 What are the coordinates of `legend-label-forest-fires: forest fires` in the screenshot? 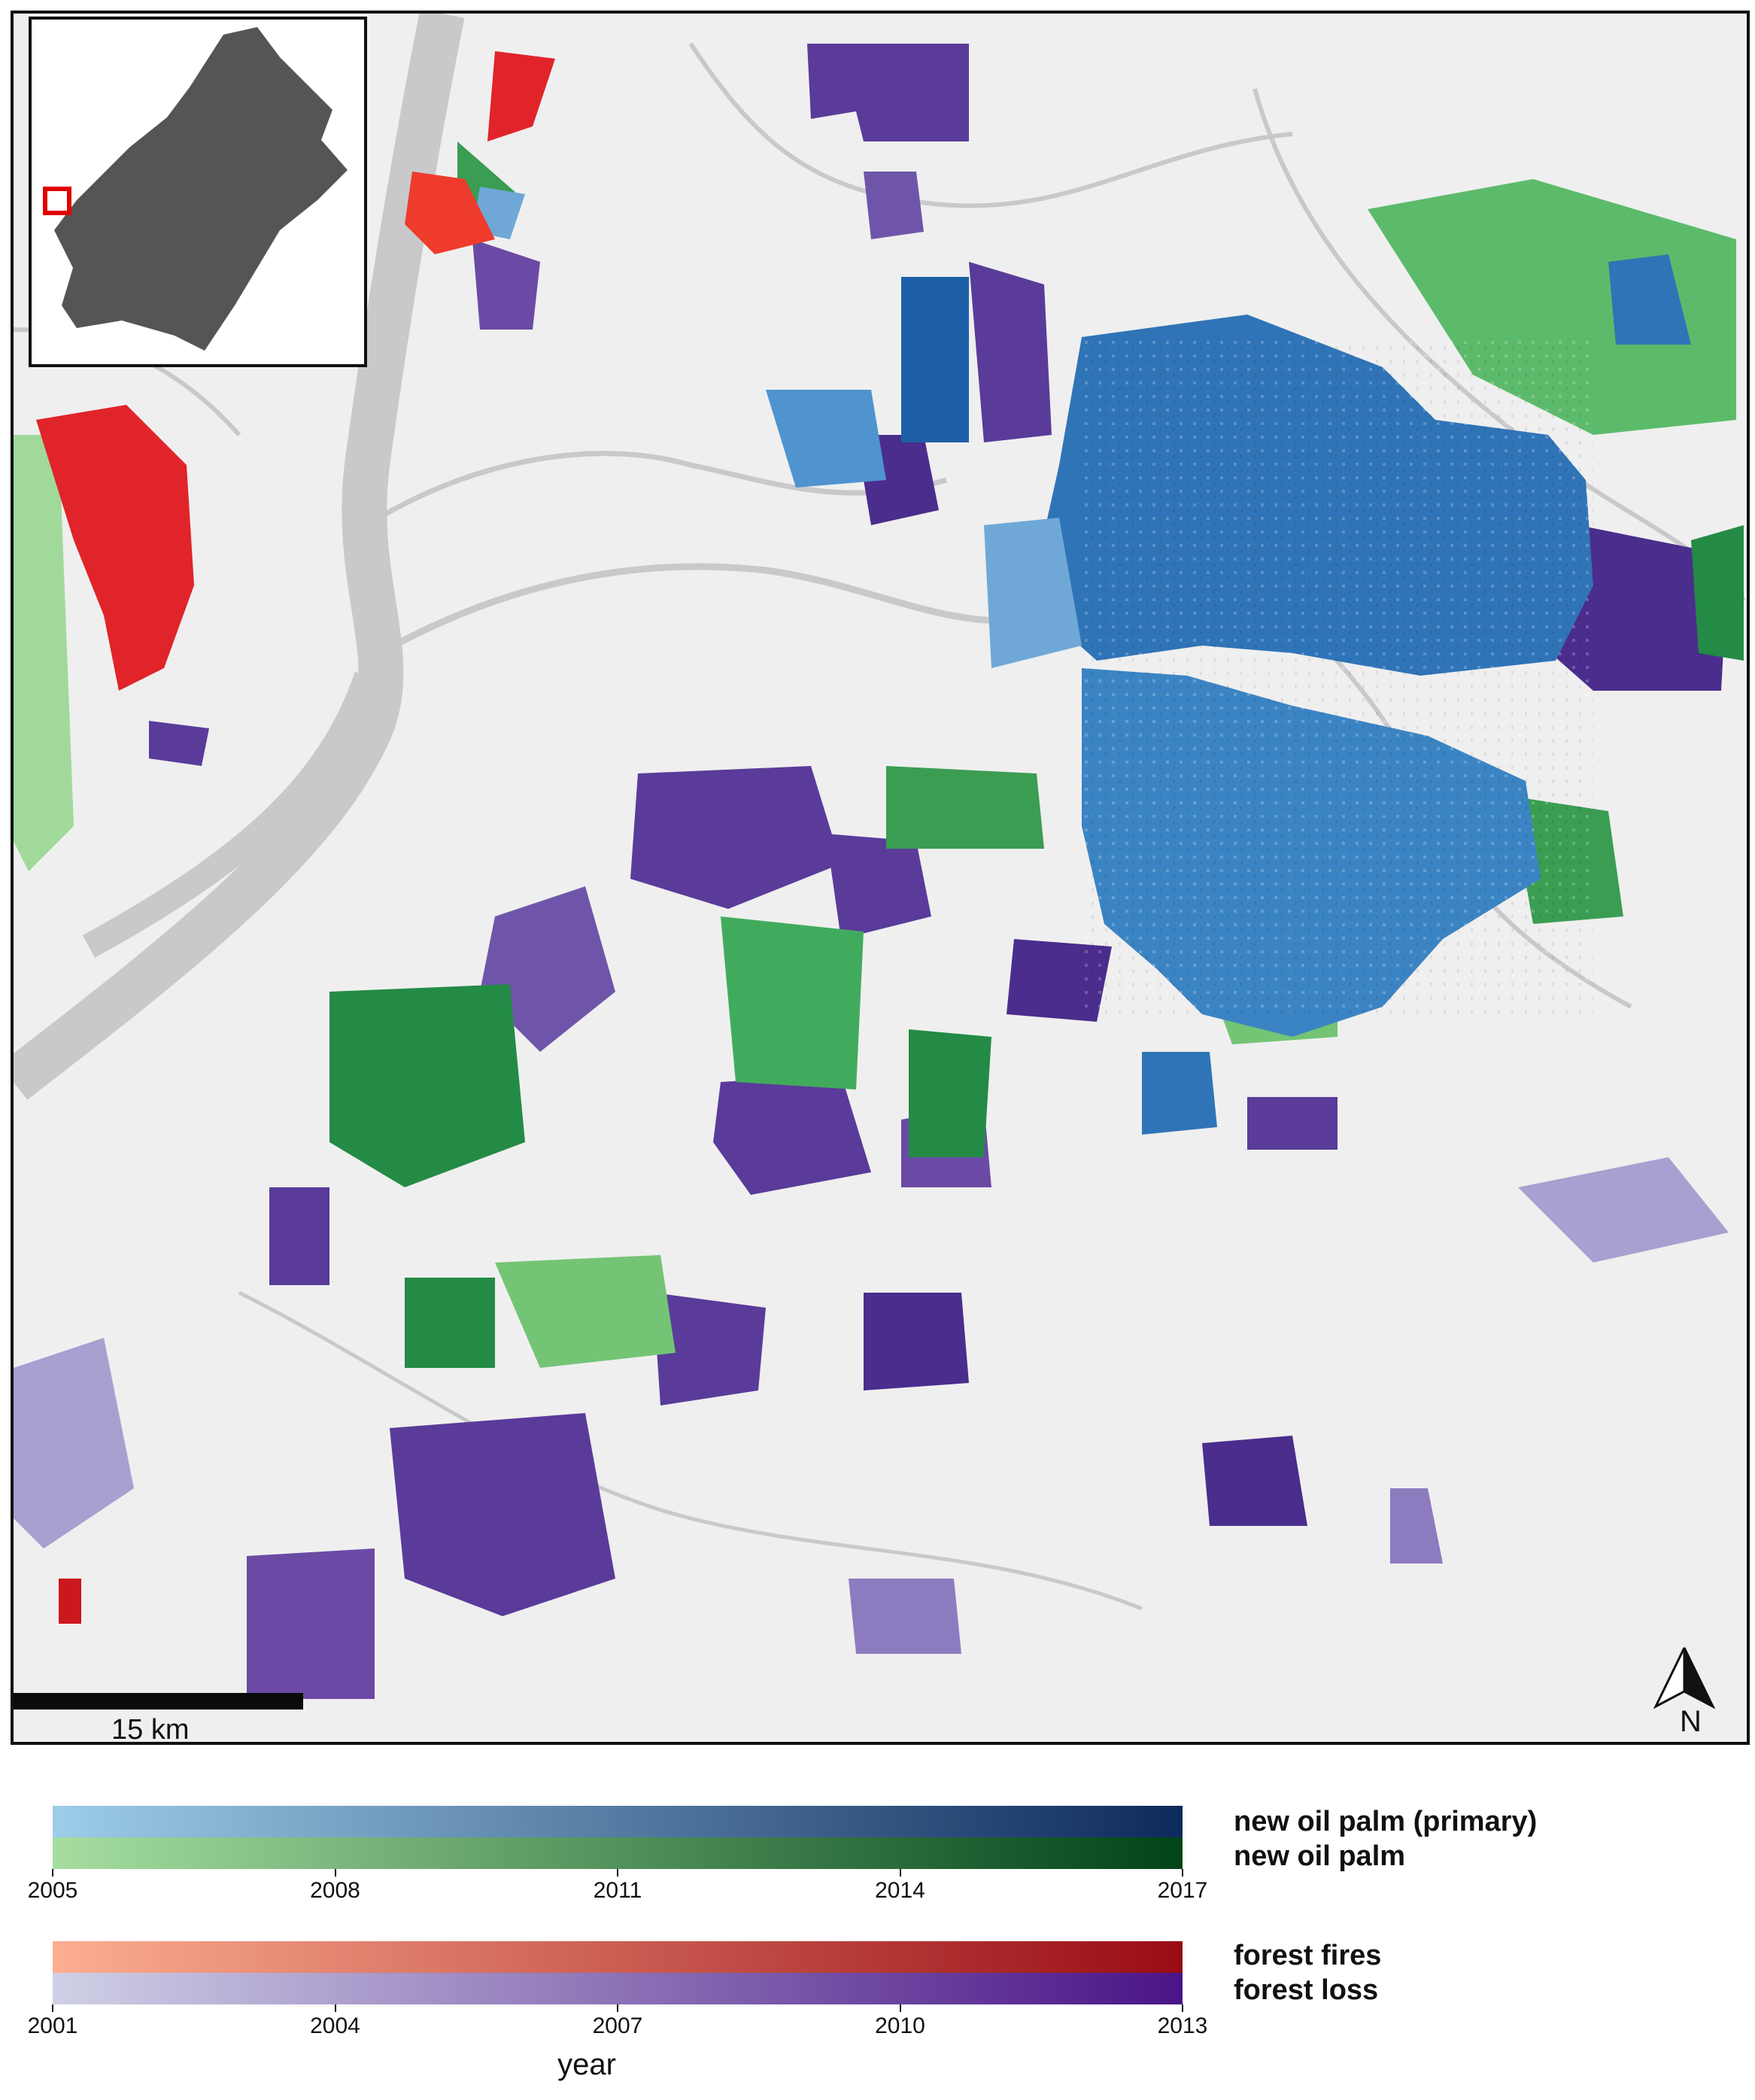 It's located at (1308, 1955).